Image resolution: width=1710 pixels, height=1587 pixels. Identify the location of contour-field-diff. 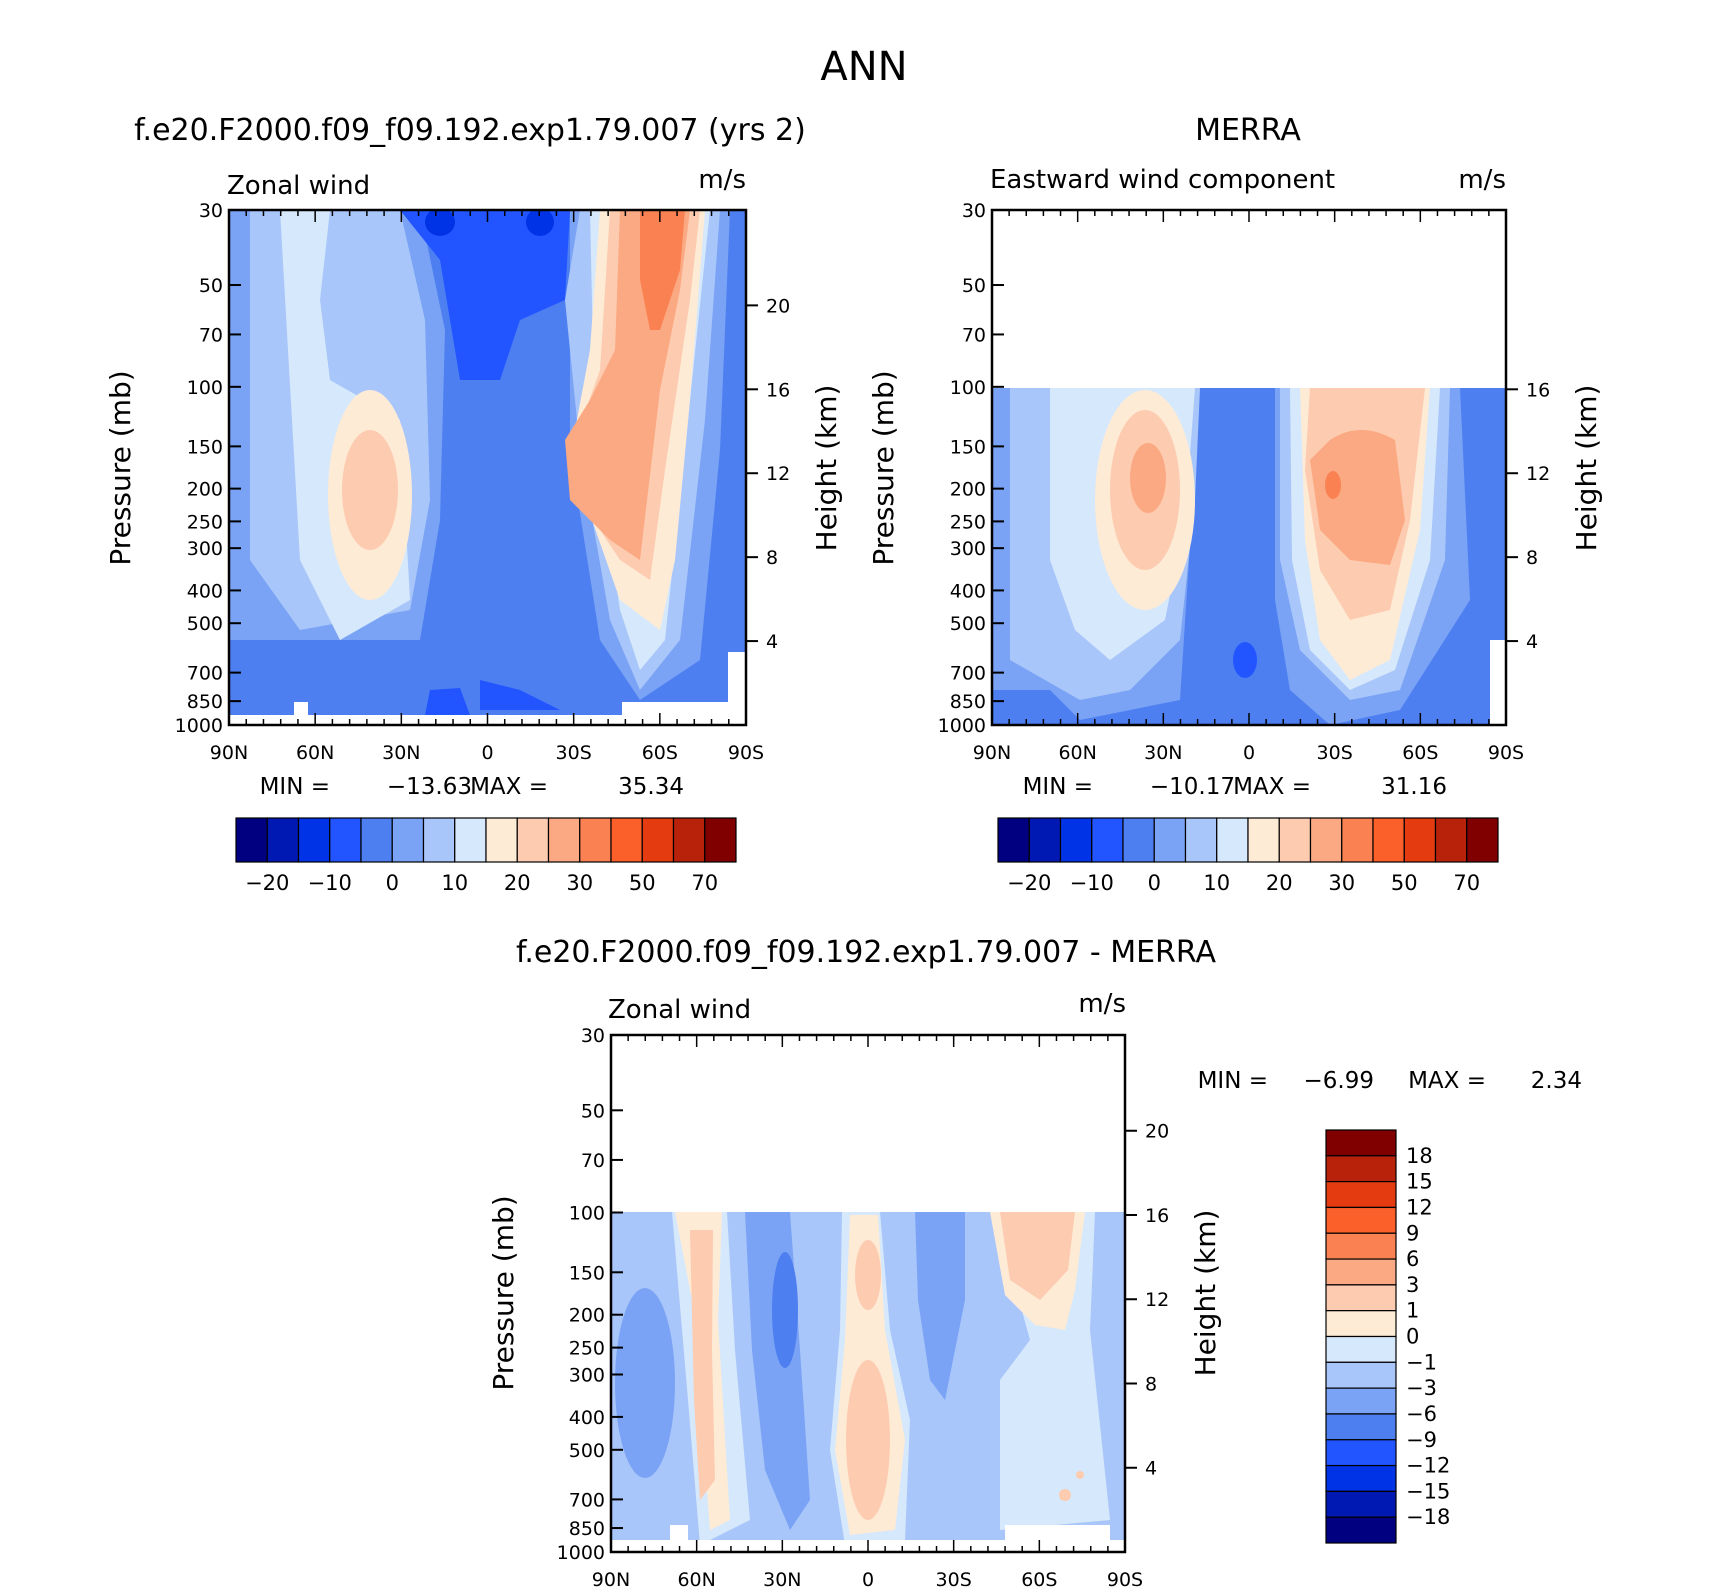
(868, 1382).